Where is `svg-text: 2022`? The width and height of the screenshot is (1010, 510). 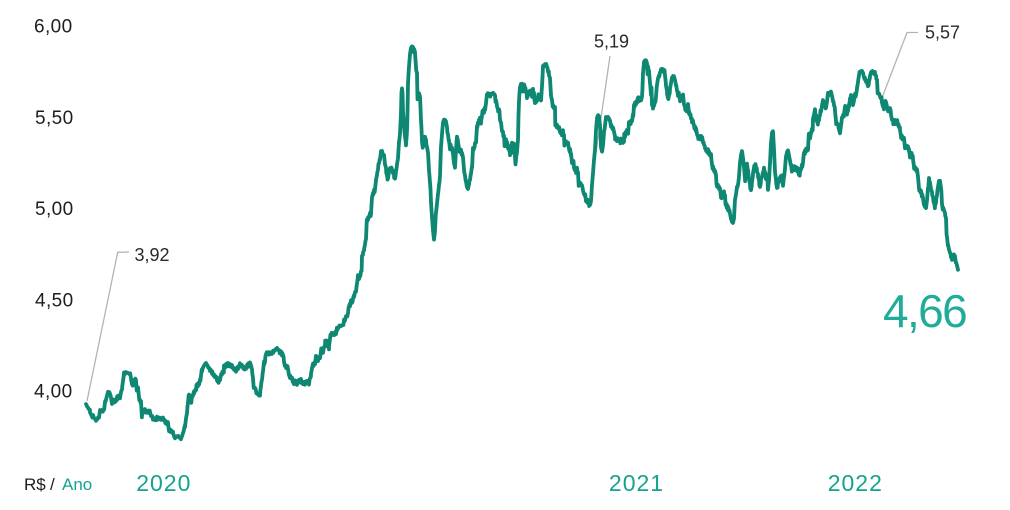 svg-text: 2022 is located at coordinates (855, 483).